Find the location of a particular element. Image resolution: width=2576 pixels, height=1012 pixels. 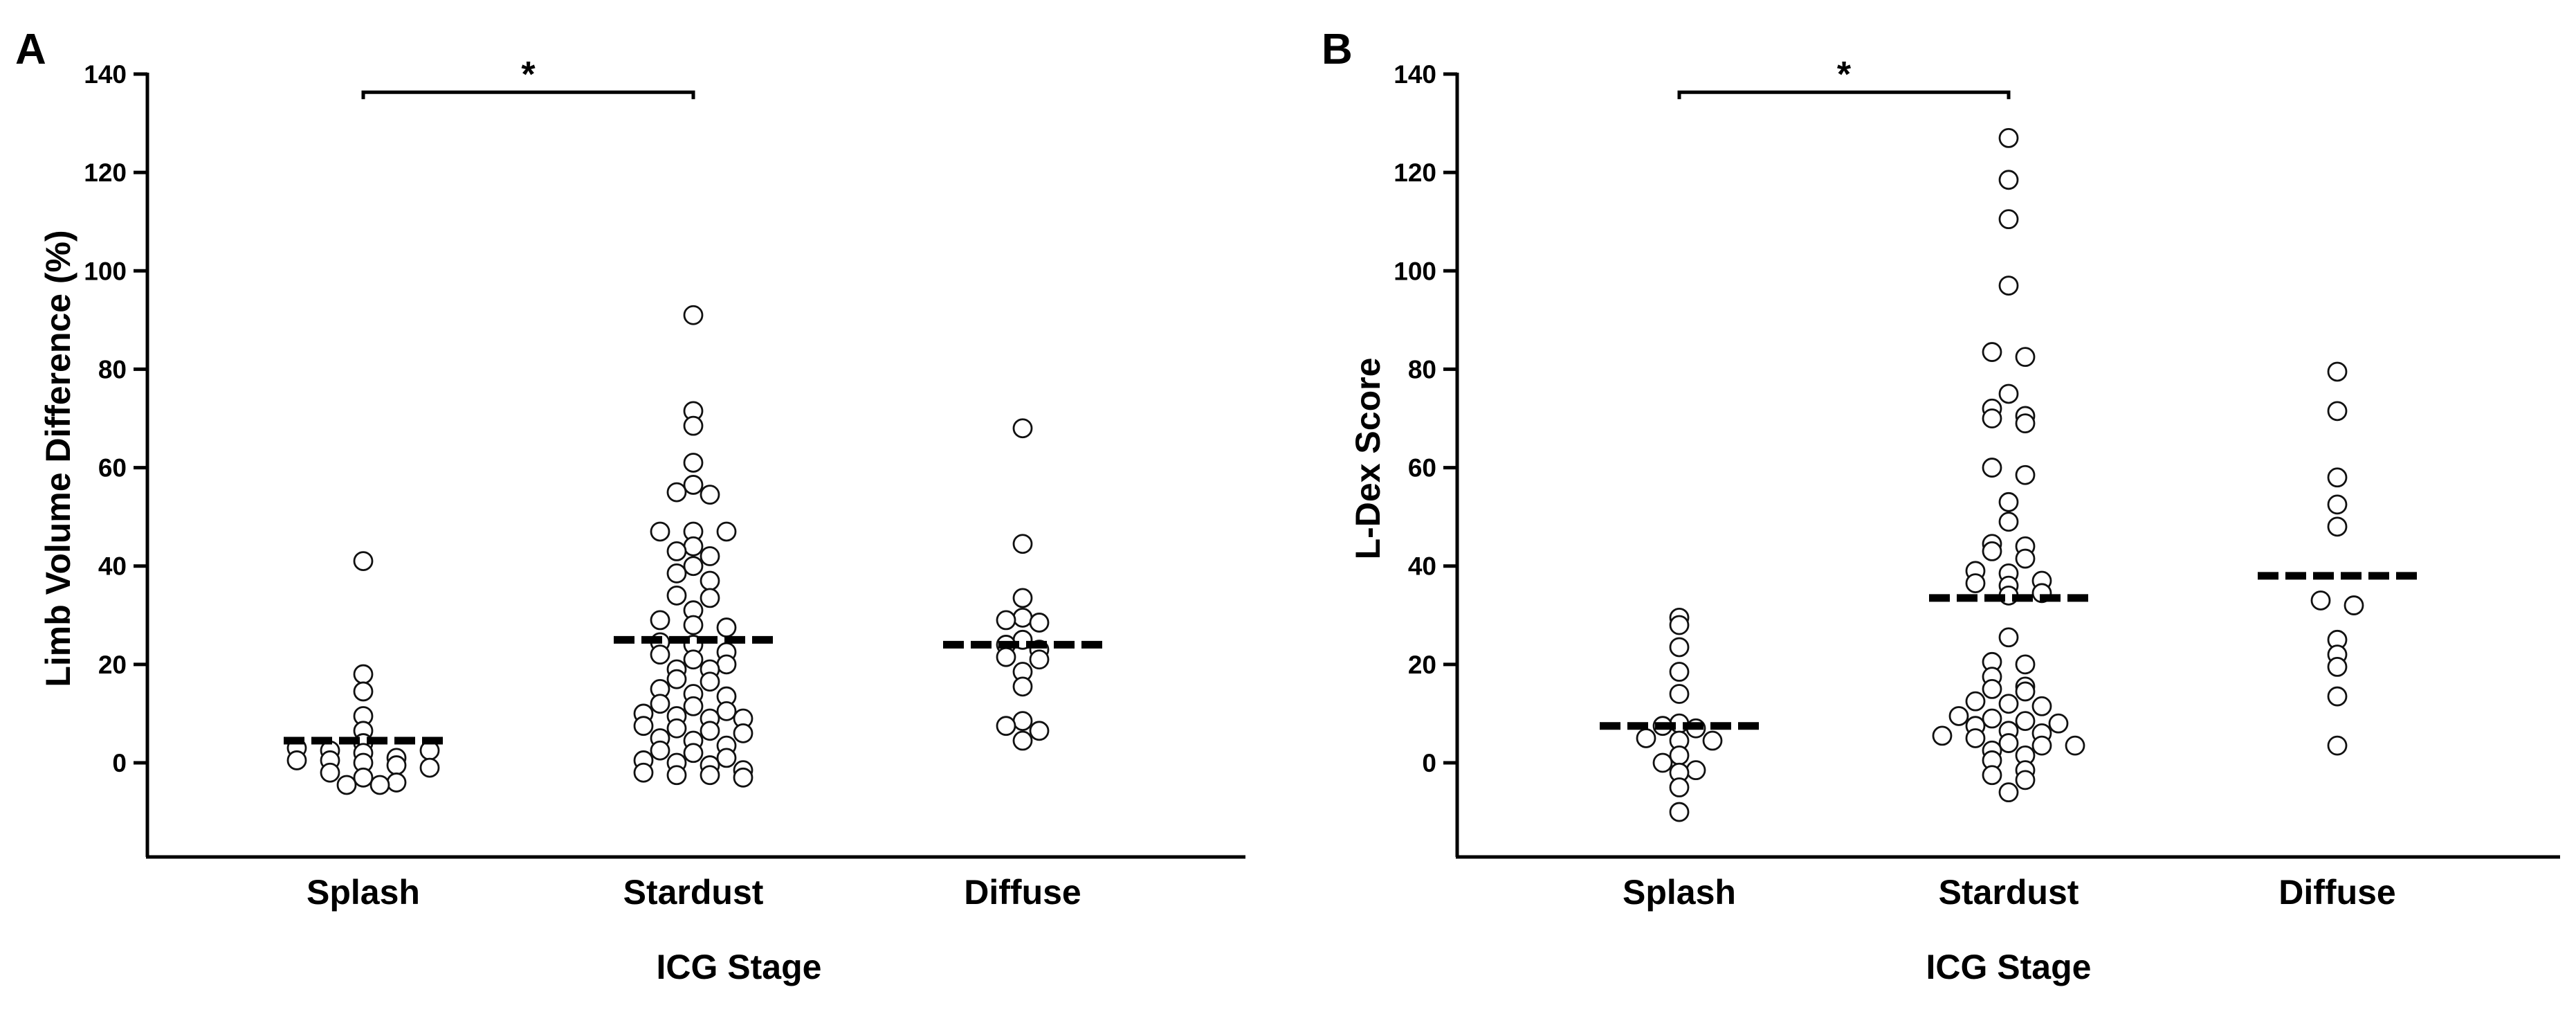

y-tick-label: 0 is located at coordinates (120, 763).